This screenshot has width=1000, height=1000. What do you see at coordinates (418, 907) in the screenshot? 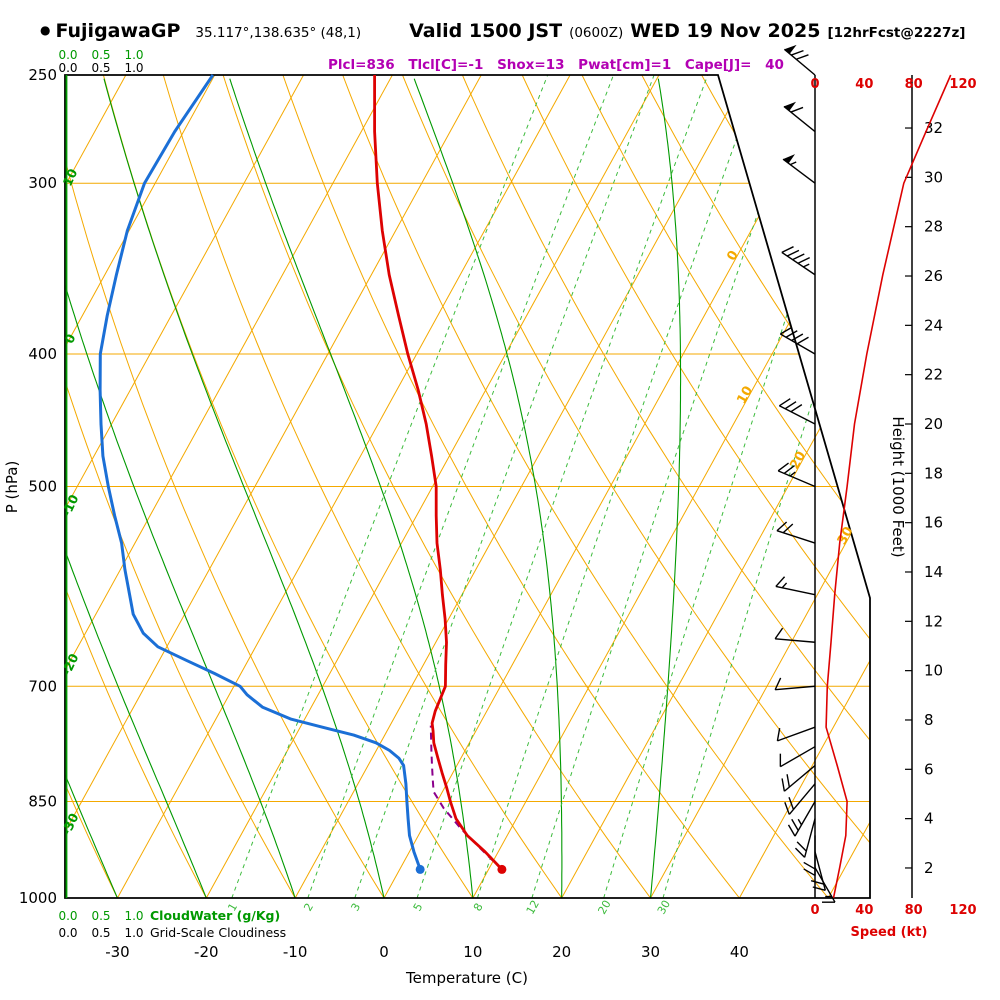
I see `mixing-ratio-value-label: 5` at bounding box center [418, 907].